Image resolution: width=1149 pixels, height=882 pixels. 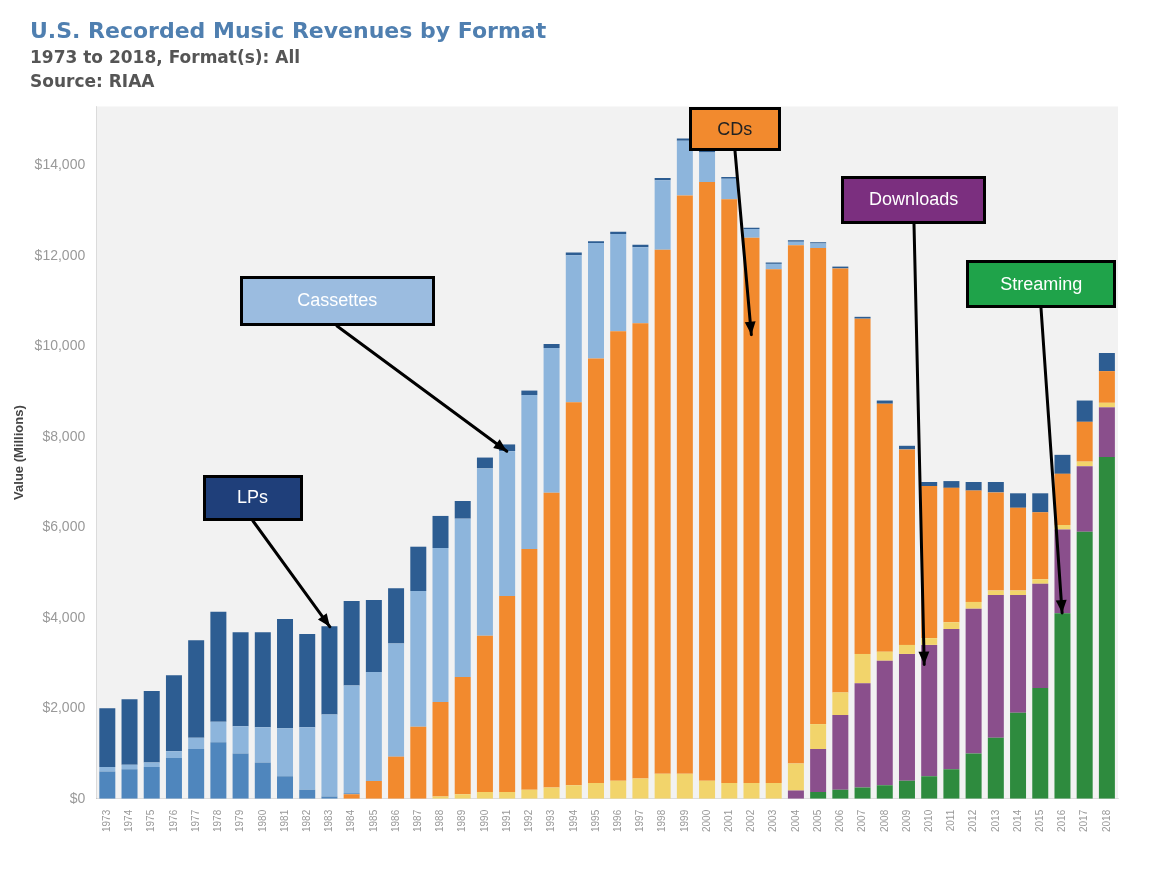 I want to click on x-tick-label: 2008, so click(x=884, y=820).